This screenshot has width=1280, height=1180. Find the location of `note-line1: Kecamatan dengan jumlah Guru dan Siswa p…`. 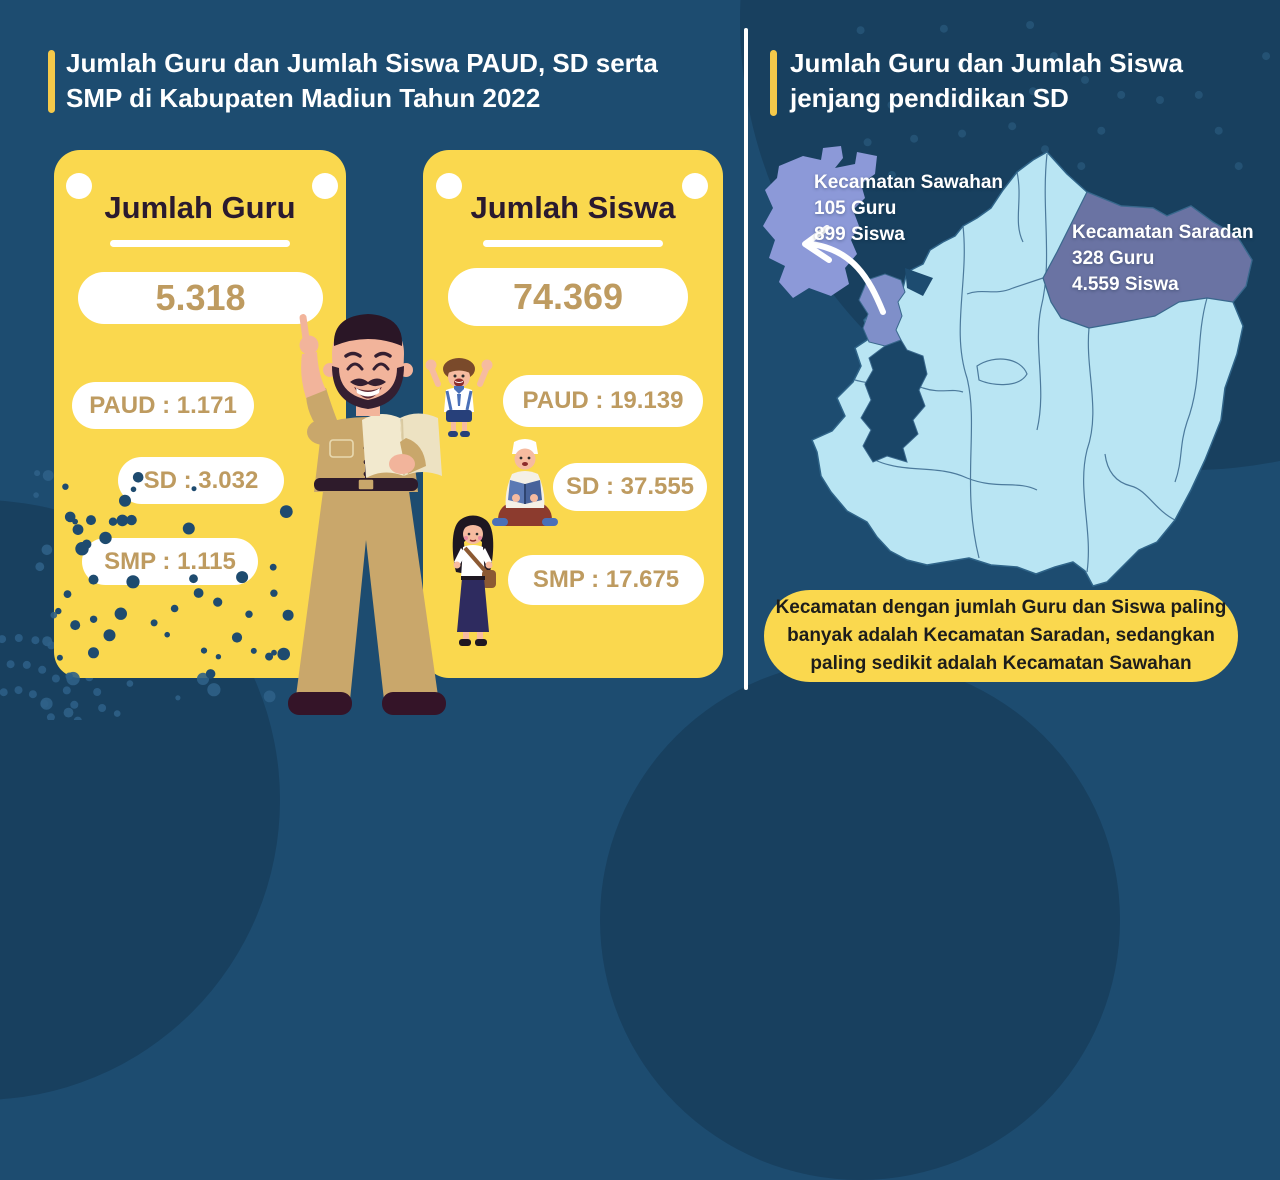

note-line1: Kecamatan dengan jumlah Guru dan Siswa p… is located at coordinates (1001, 607).